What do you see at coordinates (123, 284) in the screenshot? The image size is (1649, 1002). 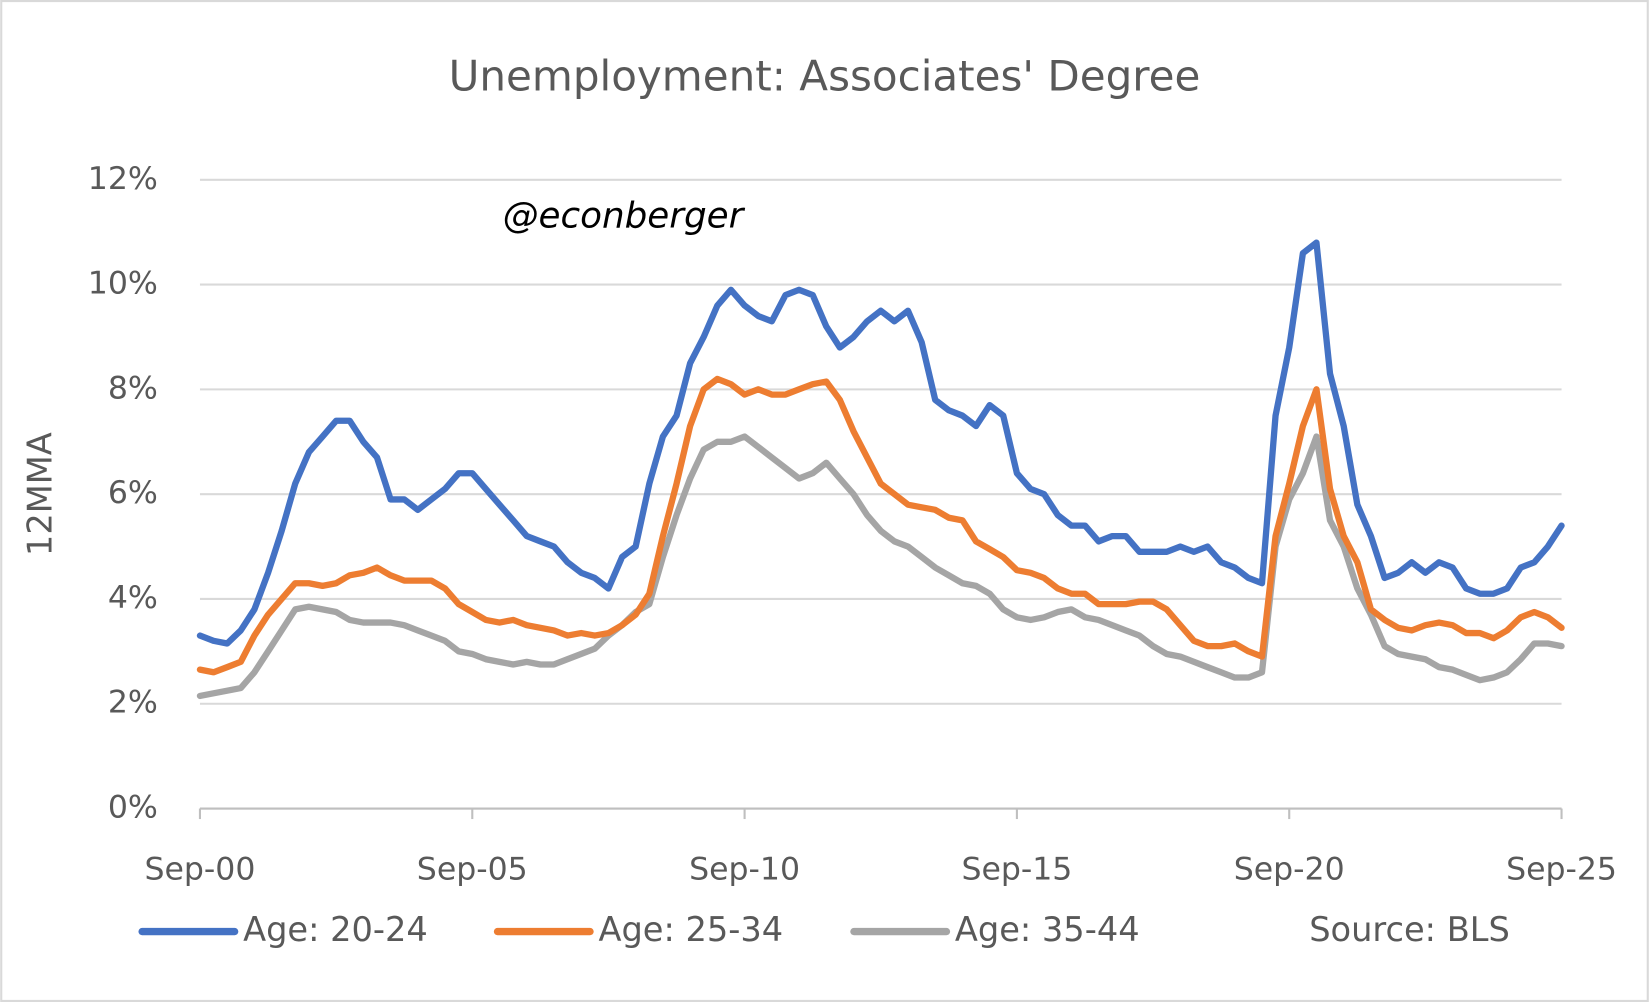 I see `y-tick-label: 10%` at bounding box center [123, 284].